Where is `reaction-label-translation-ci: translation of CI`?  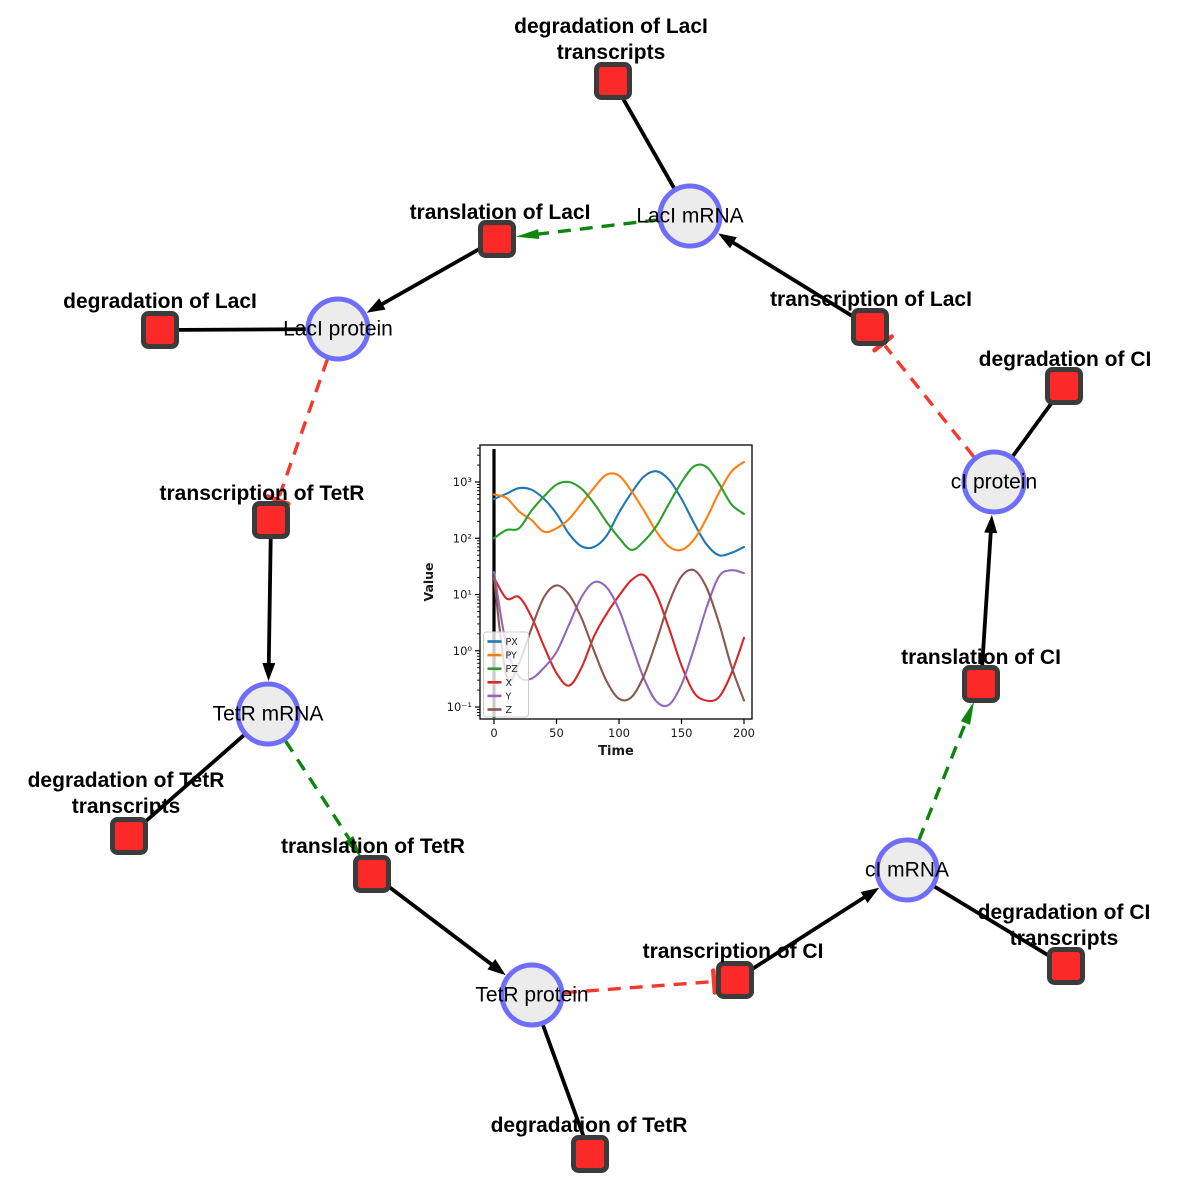
reaction-label-translation-ci: translation of CI is located at coordinates (981, 657).